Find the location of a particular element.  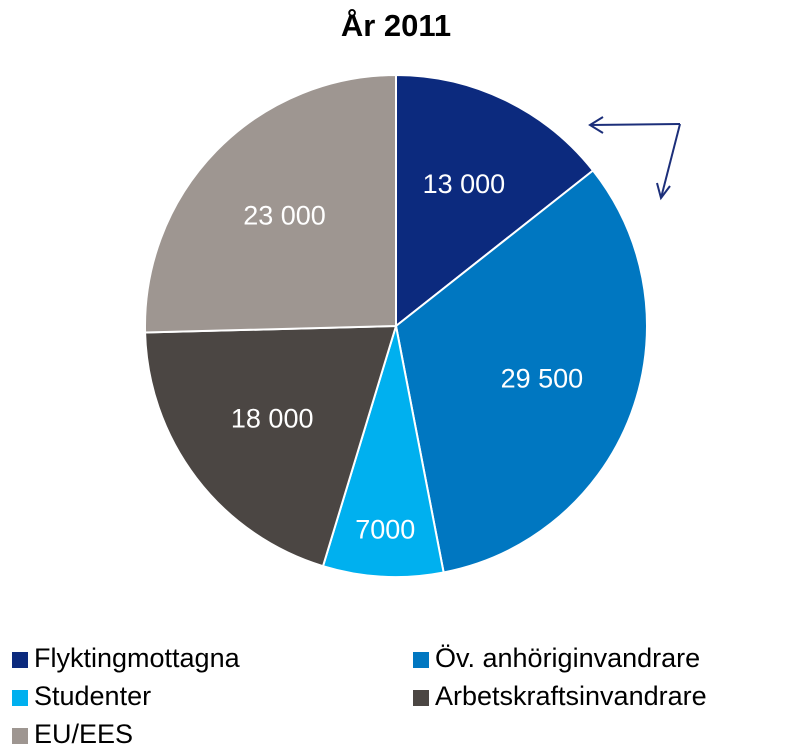

legend-label: Flyktingmottagna is located at coordinates (137, 658).